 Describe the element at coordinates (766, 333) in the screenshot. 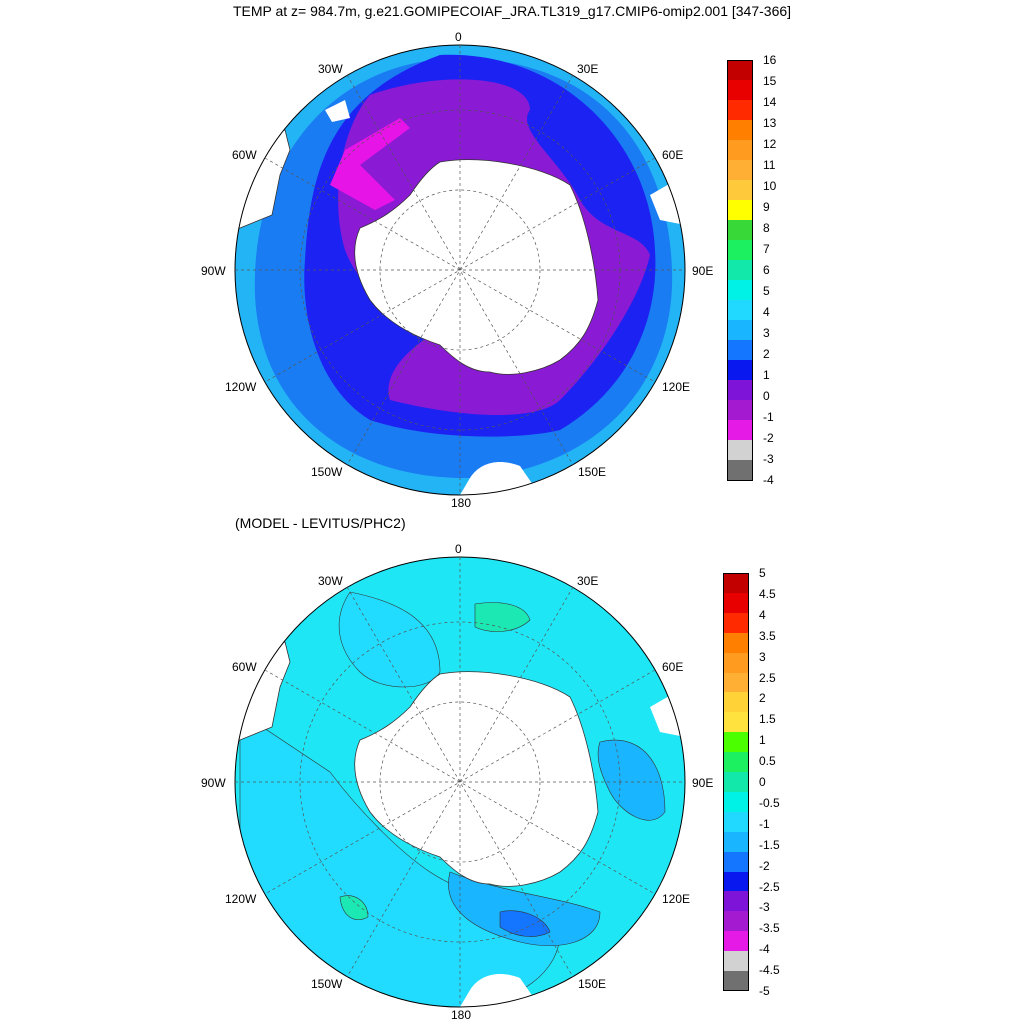

I see `top-colorbar-tick-label: 3` at that location.